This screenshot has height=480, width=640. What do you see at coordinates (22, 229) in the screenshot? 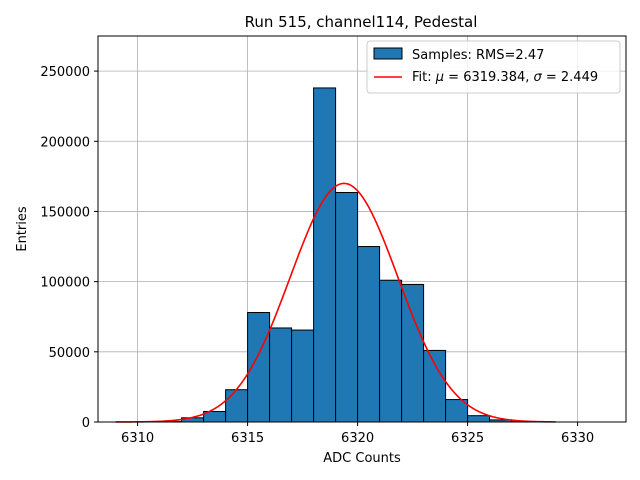
I see `y-axis-label: Entries` at bounding box center [22, 229].